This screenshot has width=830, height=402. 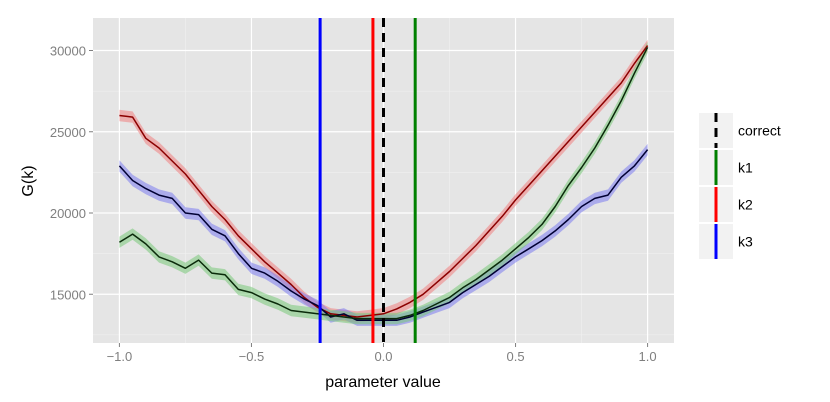 I want to click on y-axis-title: G(k), so click(x=28, y=180).